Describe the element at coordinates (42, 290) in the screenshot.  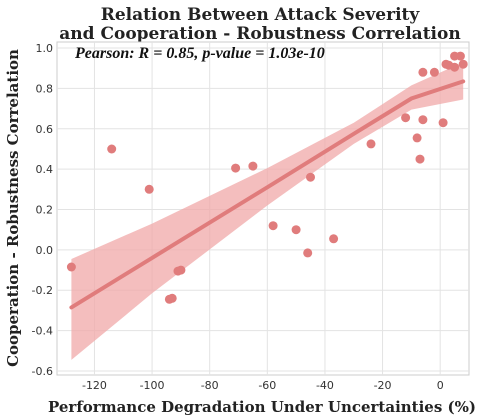
I see `y-tick-label: -0.2` at that location.